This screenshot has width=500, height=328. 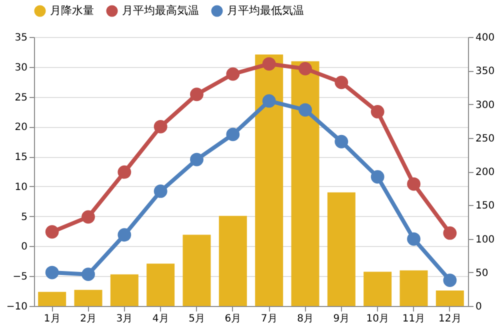 I want to click on x-tick-label: 9月, so click(x=341, y=319).